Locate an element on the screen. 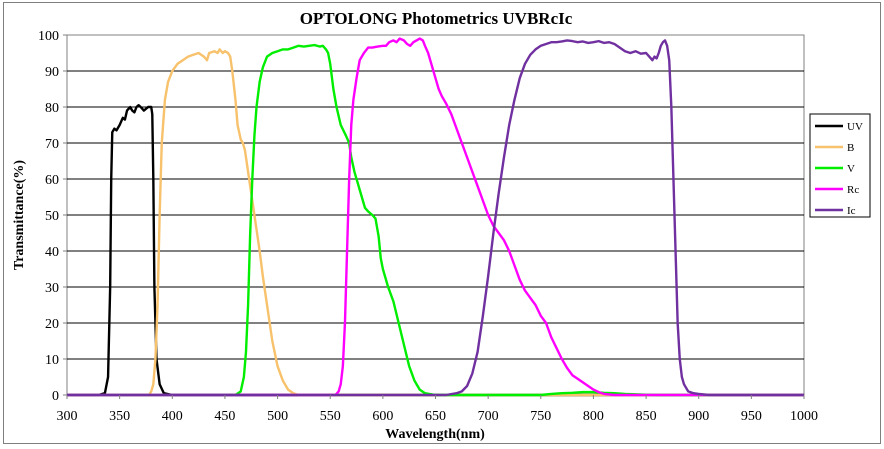  x-tick-label: 850 is located at coordinates (646, 416).